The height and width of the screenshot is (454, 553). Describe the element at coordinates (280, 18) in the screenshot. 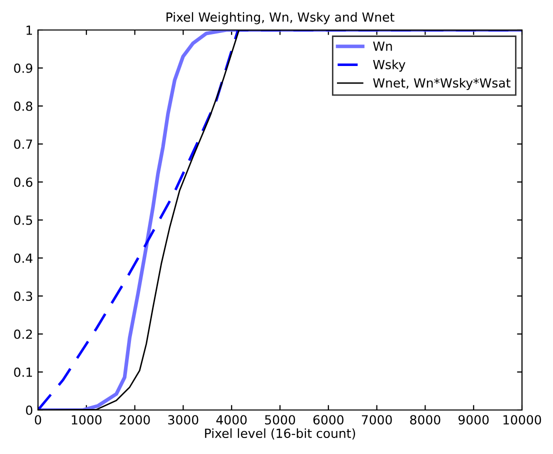

I see `chart-title: Pixel Weighting, Wn, Wsky and Wnet` at that location.